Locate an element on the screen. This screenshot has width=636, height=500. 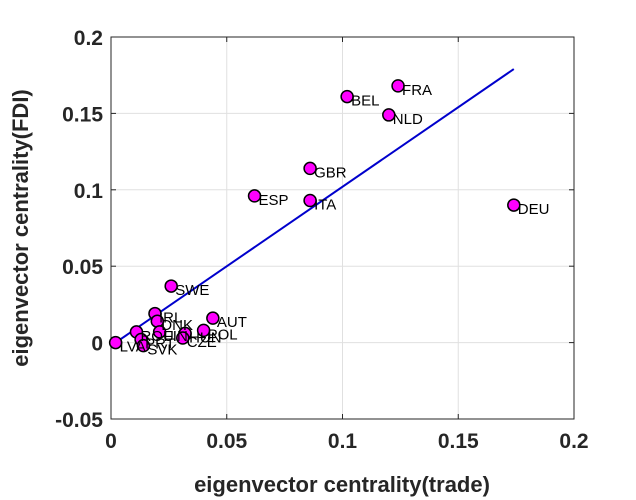
data-point-esp is located at coordinates (254, 196).